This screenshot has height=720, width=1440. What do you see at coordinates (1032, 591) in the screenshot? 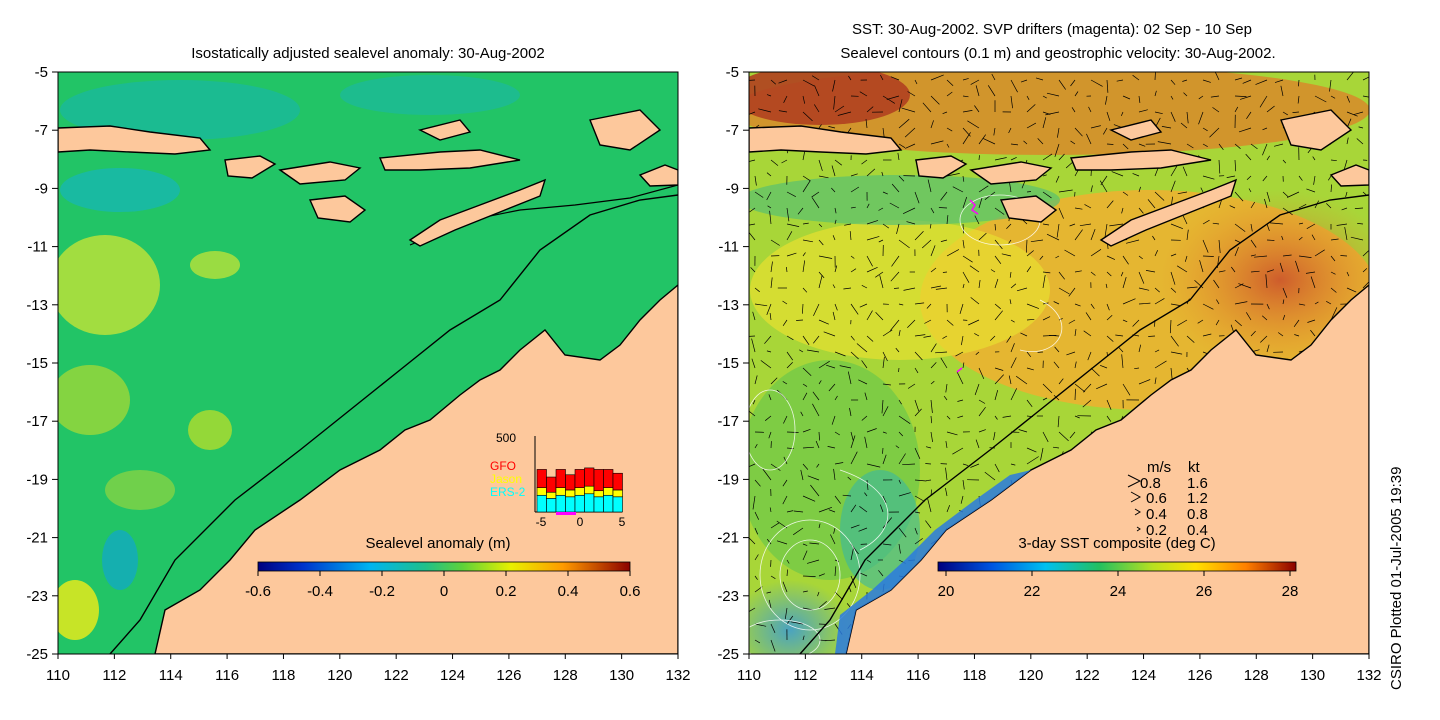
I see `colorbar-tick-label: 22` at bounding box center [1032, 591].